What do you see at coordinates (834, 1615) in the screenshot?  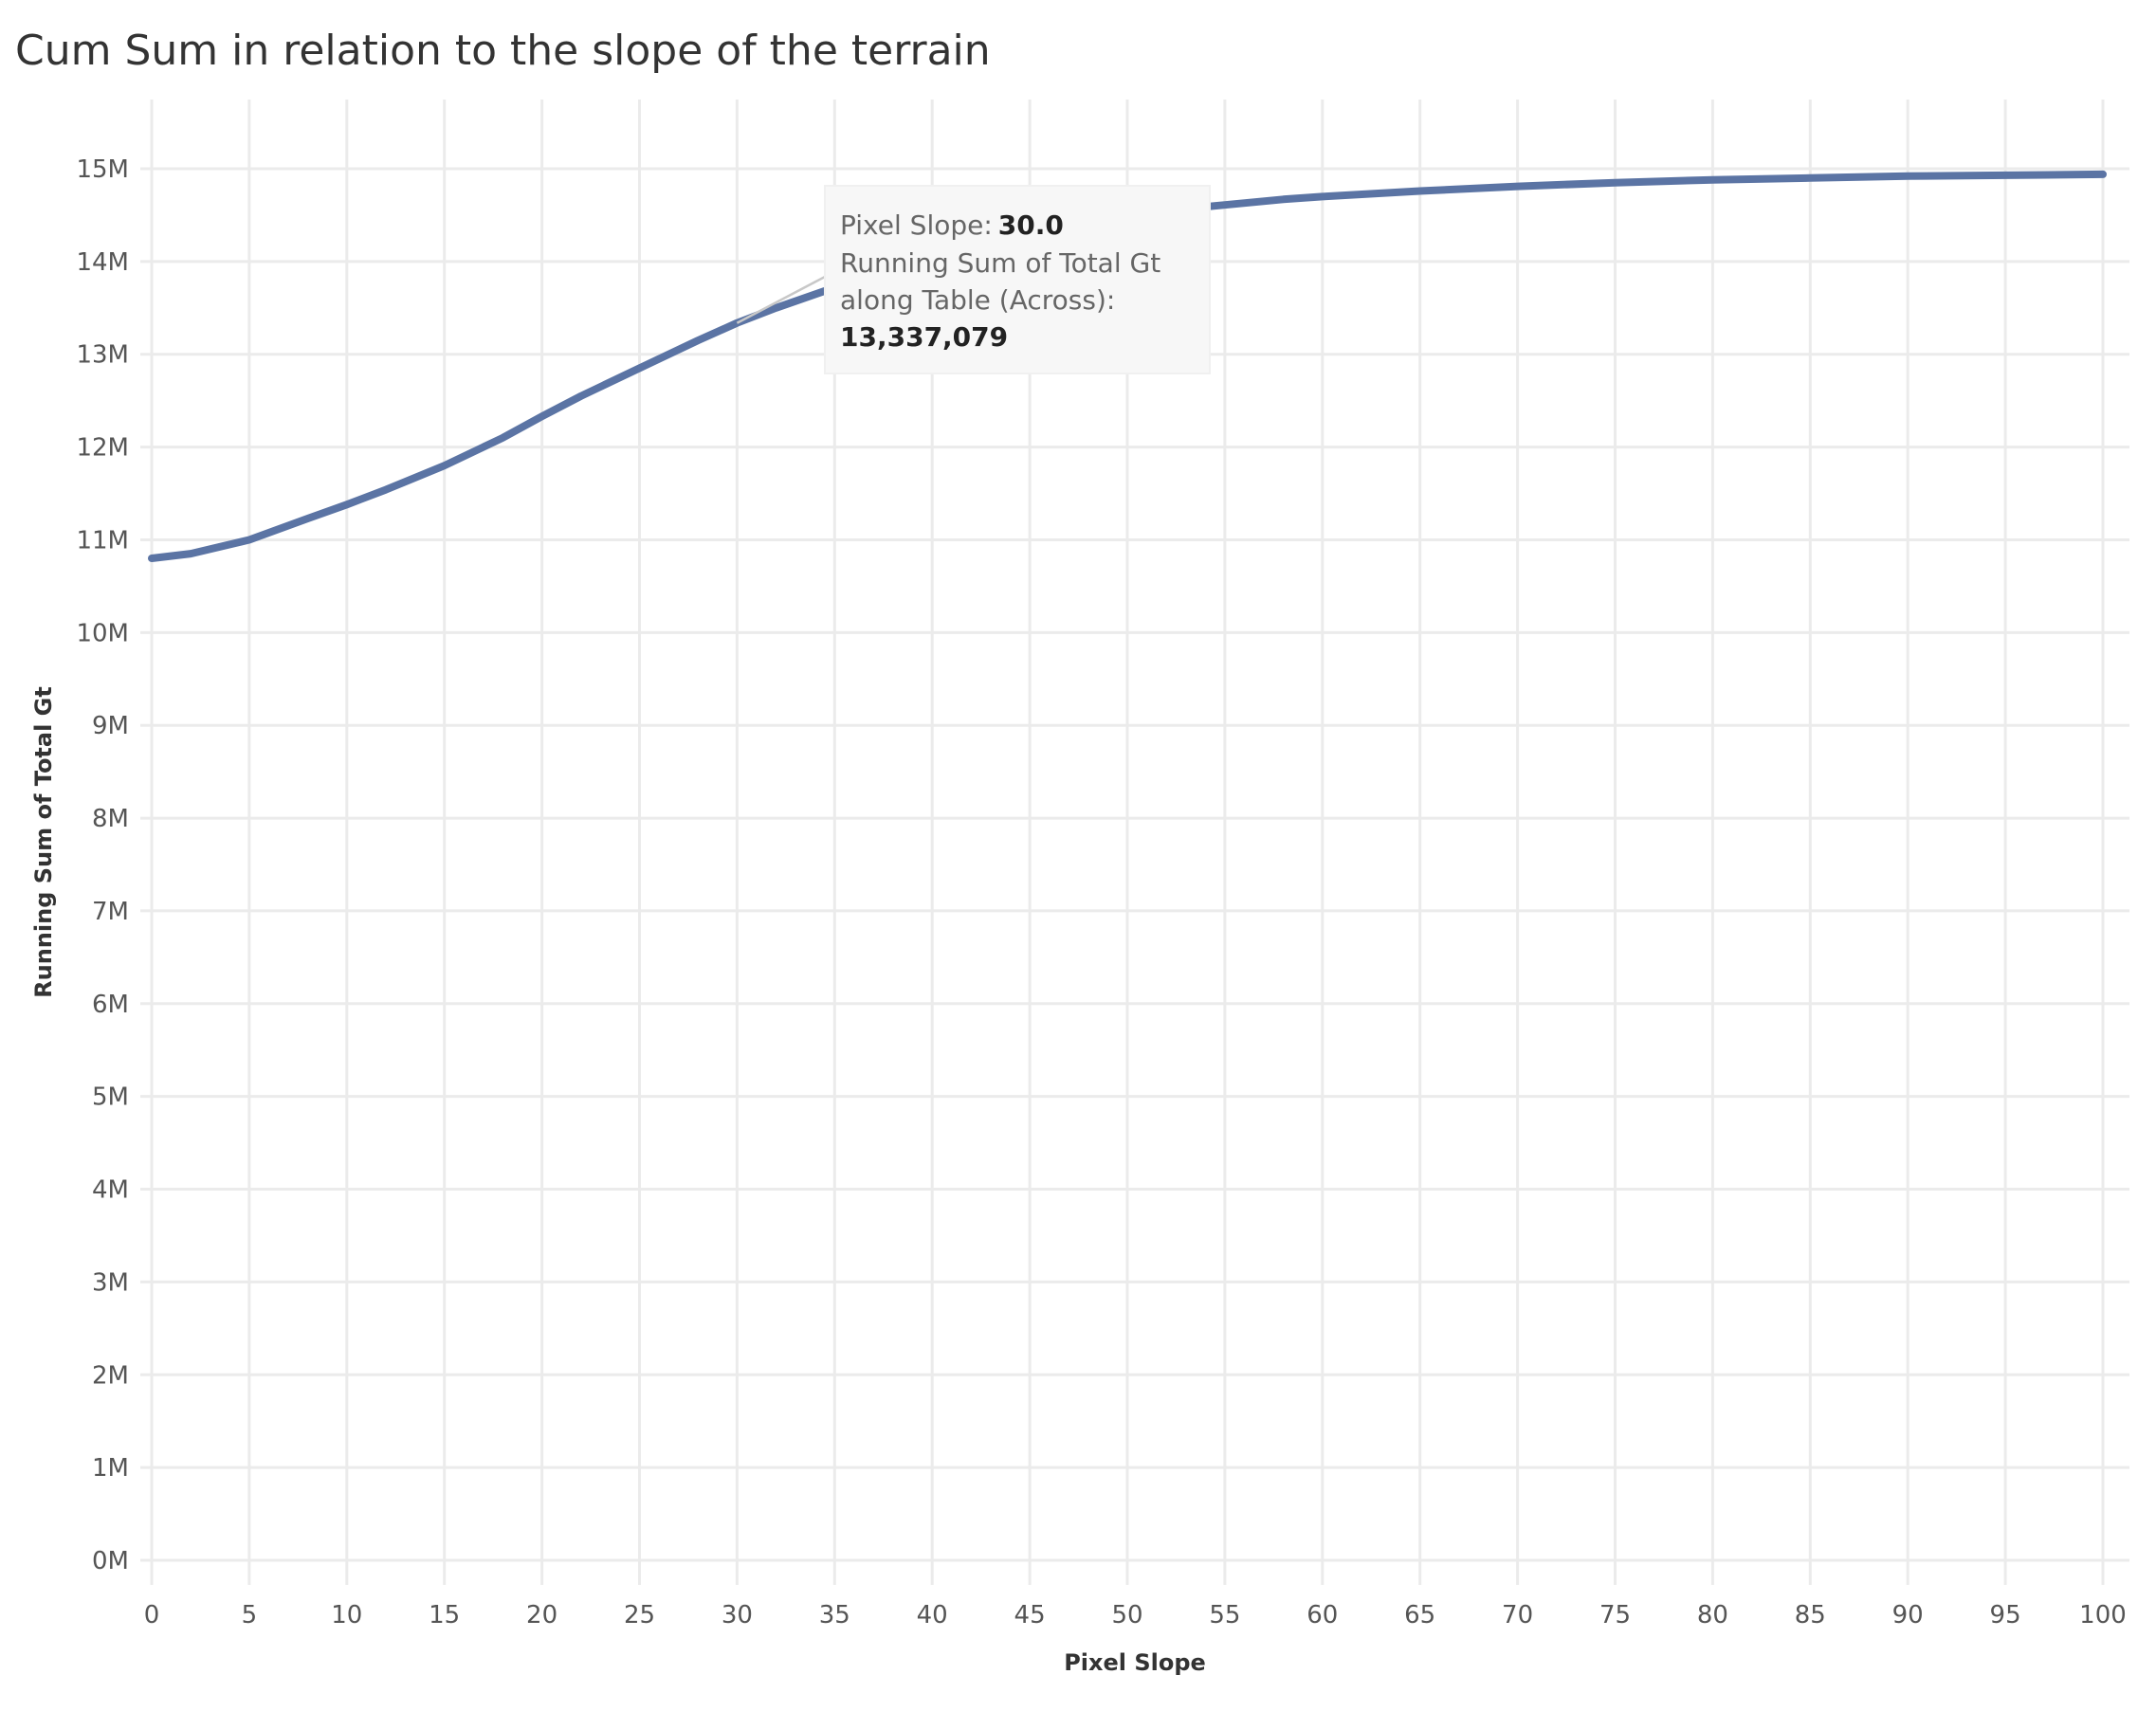 I see `x-tick-label: 35` at bounding box center [834, 1615].